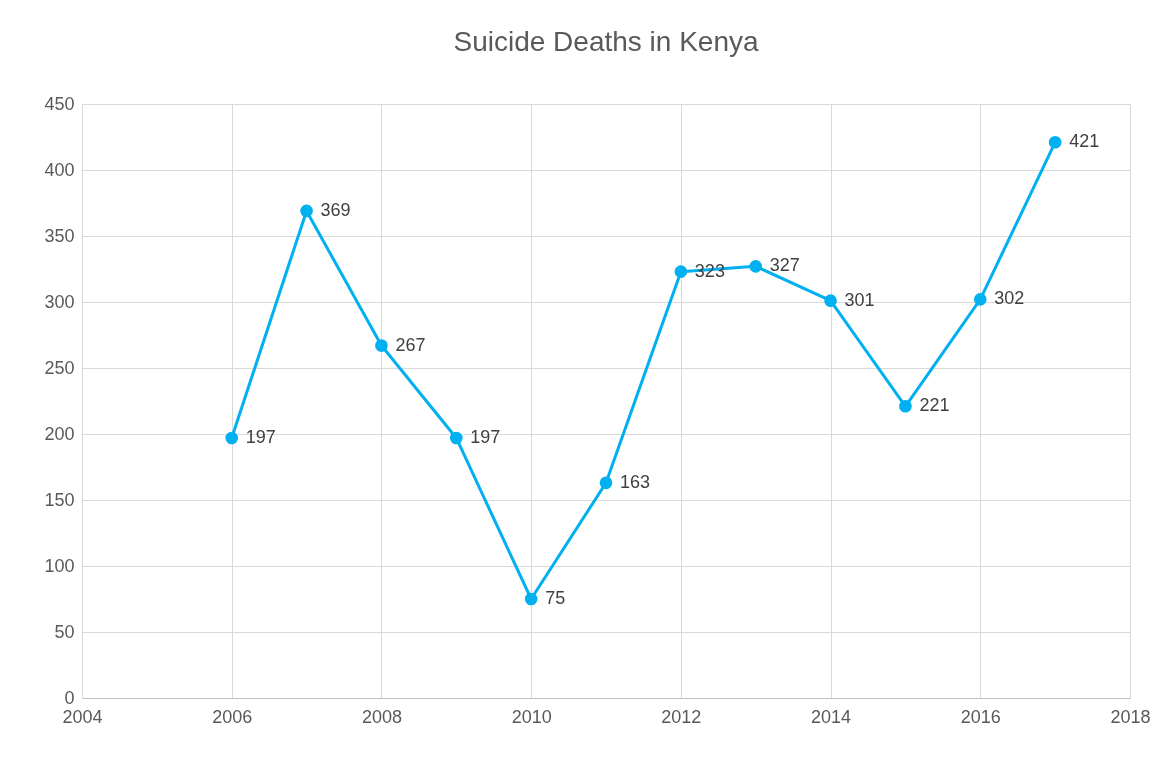  Describe the element at coordinates (381, 716) in the screenshot. I see `x-tick-label: 2008` at that location.